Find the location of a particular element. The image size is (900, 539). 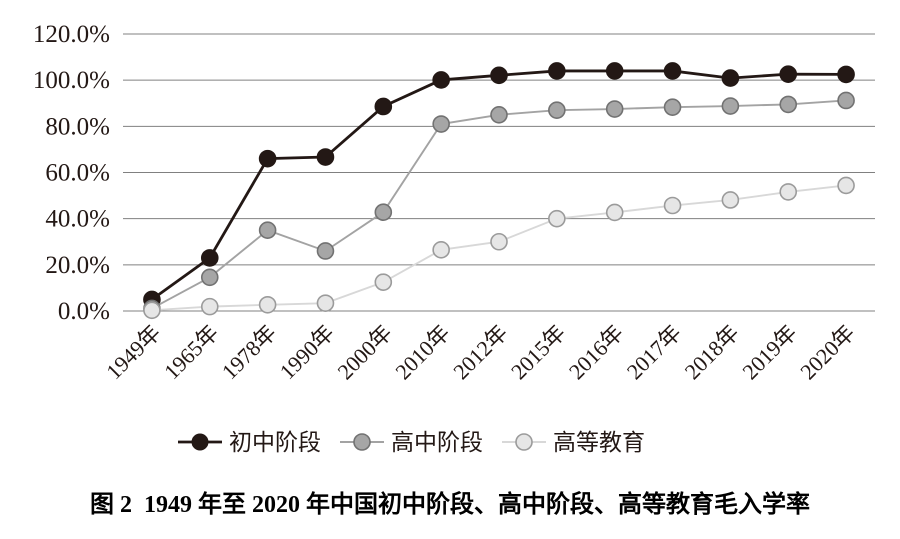

x-axis-tick-label: 2016年 is located at coordinates (596, 352).